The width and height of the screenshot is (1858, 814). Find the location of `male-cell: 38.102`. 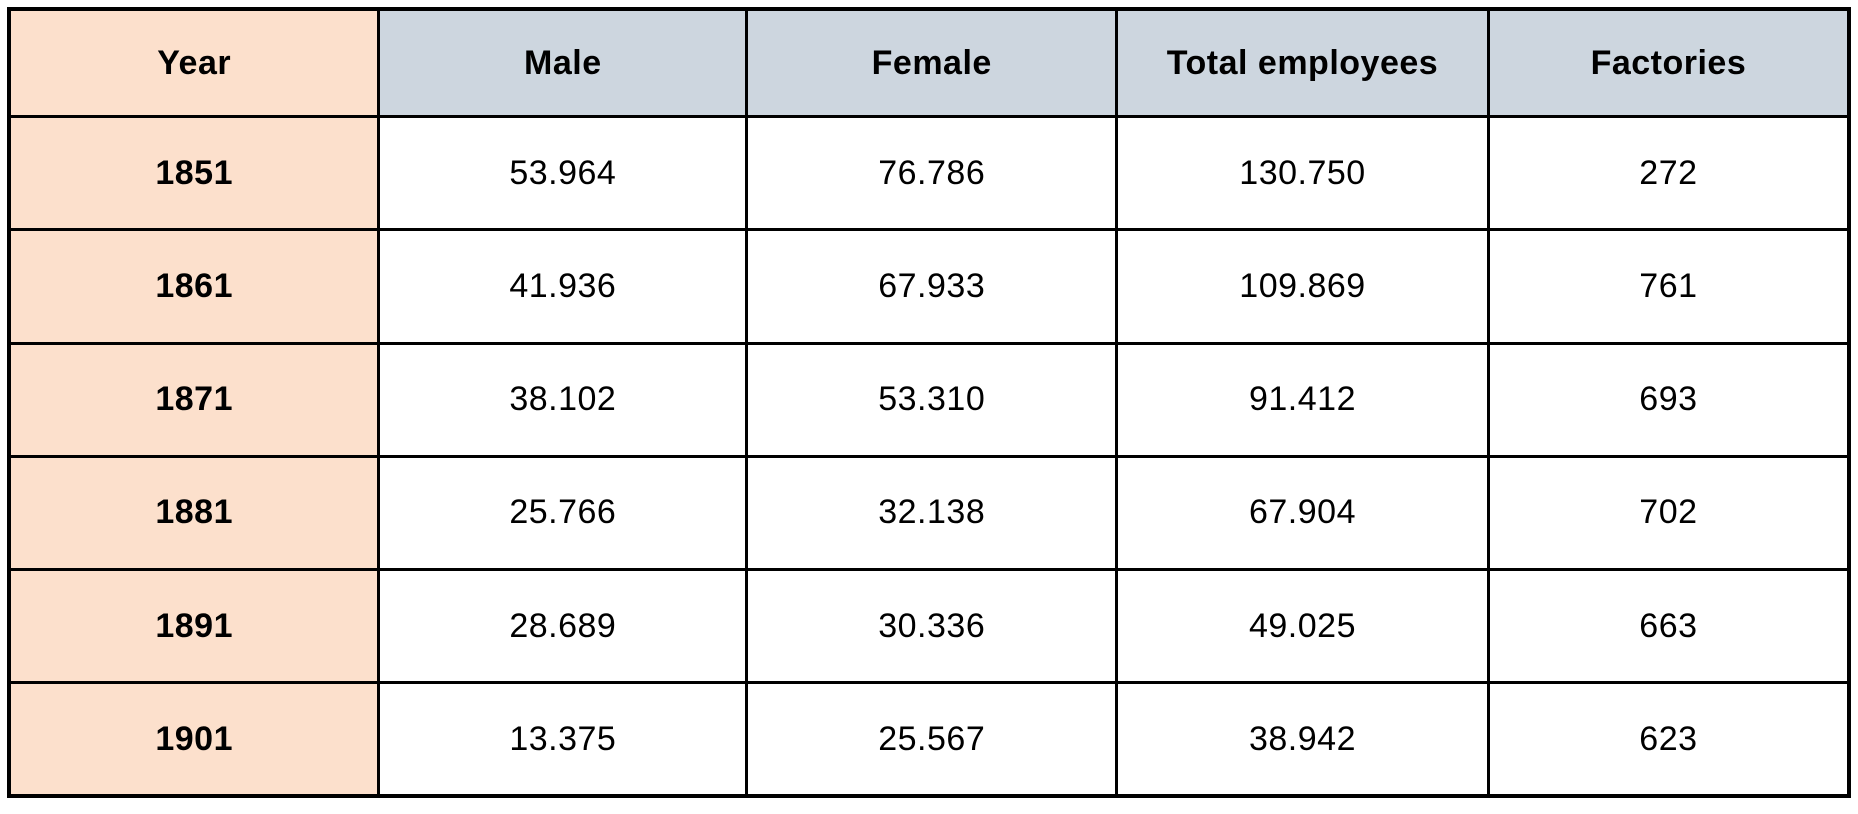

male-cell: 38.102 is located at coordinates (563, 399).